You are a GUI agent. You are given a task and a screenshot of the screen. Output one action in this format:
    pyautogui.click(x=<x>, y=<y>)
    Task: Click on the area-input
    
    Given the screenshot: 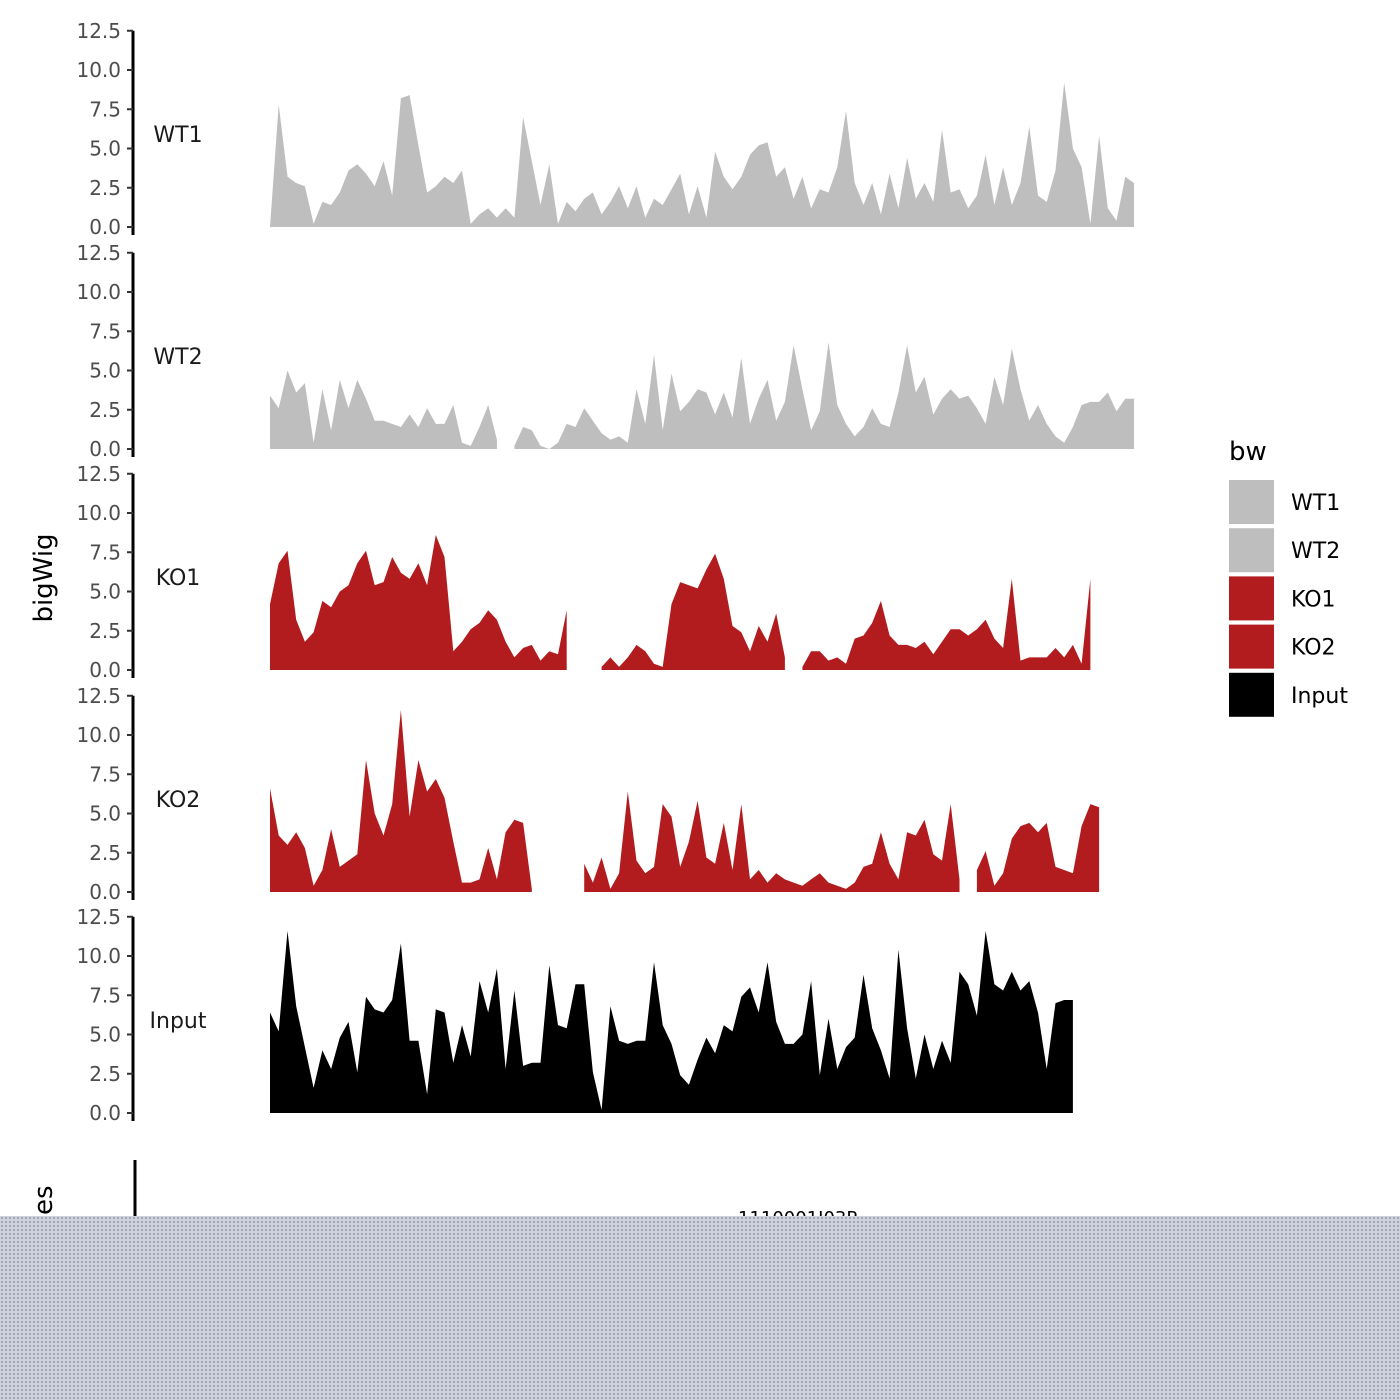 What is the action you would take?
    pyautogui.click(x=671, y=1021)
    